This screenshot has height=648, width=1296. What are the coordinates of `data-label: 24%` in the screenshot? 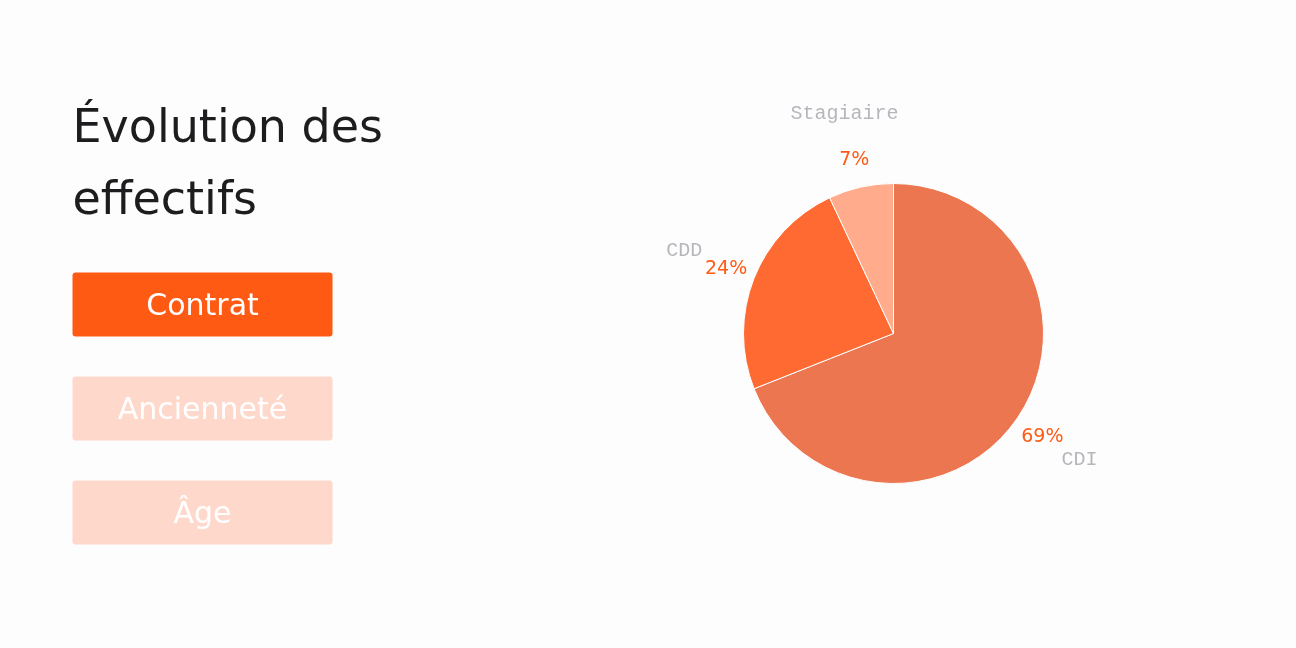 It's located at (726, 267).